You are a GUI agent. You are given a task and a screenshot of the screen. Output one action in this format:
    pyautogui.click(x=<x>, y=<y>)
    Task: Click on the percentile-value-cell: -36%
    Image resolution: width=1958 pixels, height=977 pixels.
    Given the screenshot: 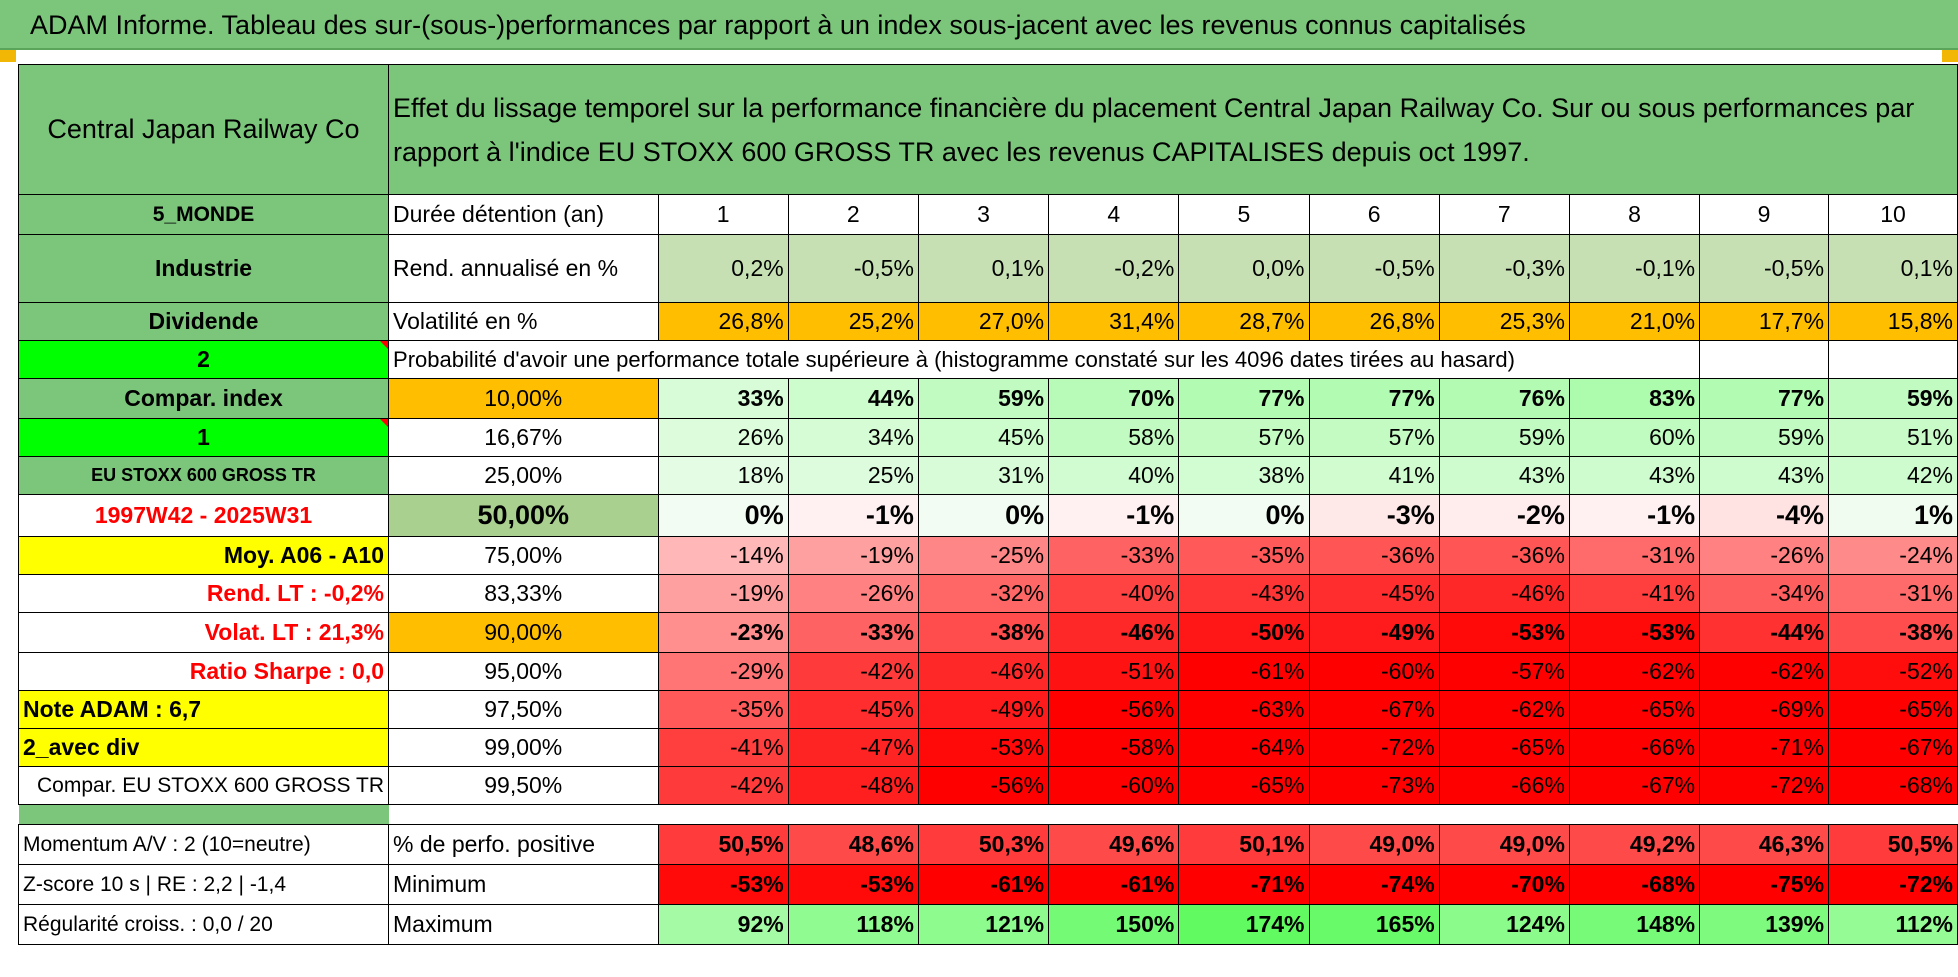 What is the action you would take?
    pyautogui.click(x=1504, y=555)
    